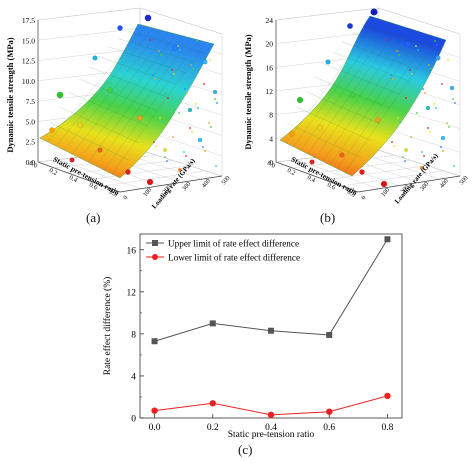 The image size is (474, 463). What do you see at coordinates (225, 181) in the screenshot?
I see `y-tick-label: 500` at bounding box center [225, 181].